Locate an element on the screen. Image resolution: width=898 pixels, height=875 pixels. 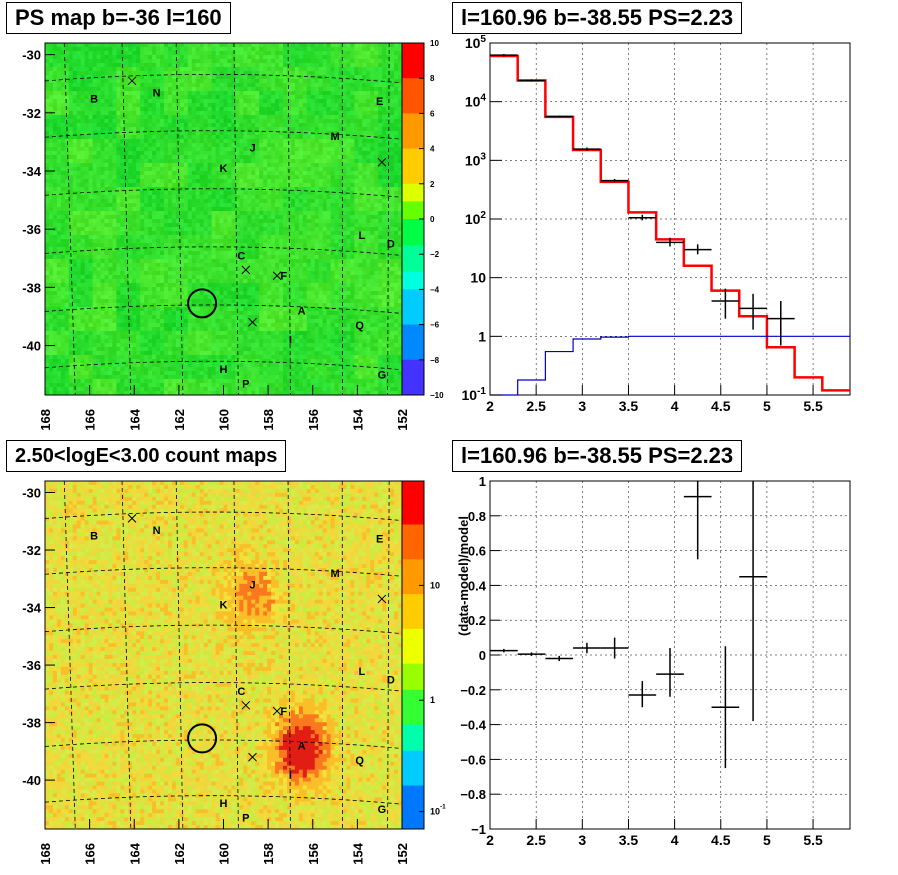
model-source-line is located at coordinates (670, 365).